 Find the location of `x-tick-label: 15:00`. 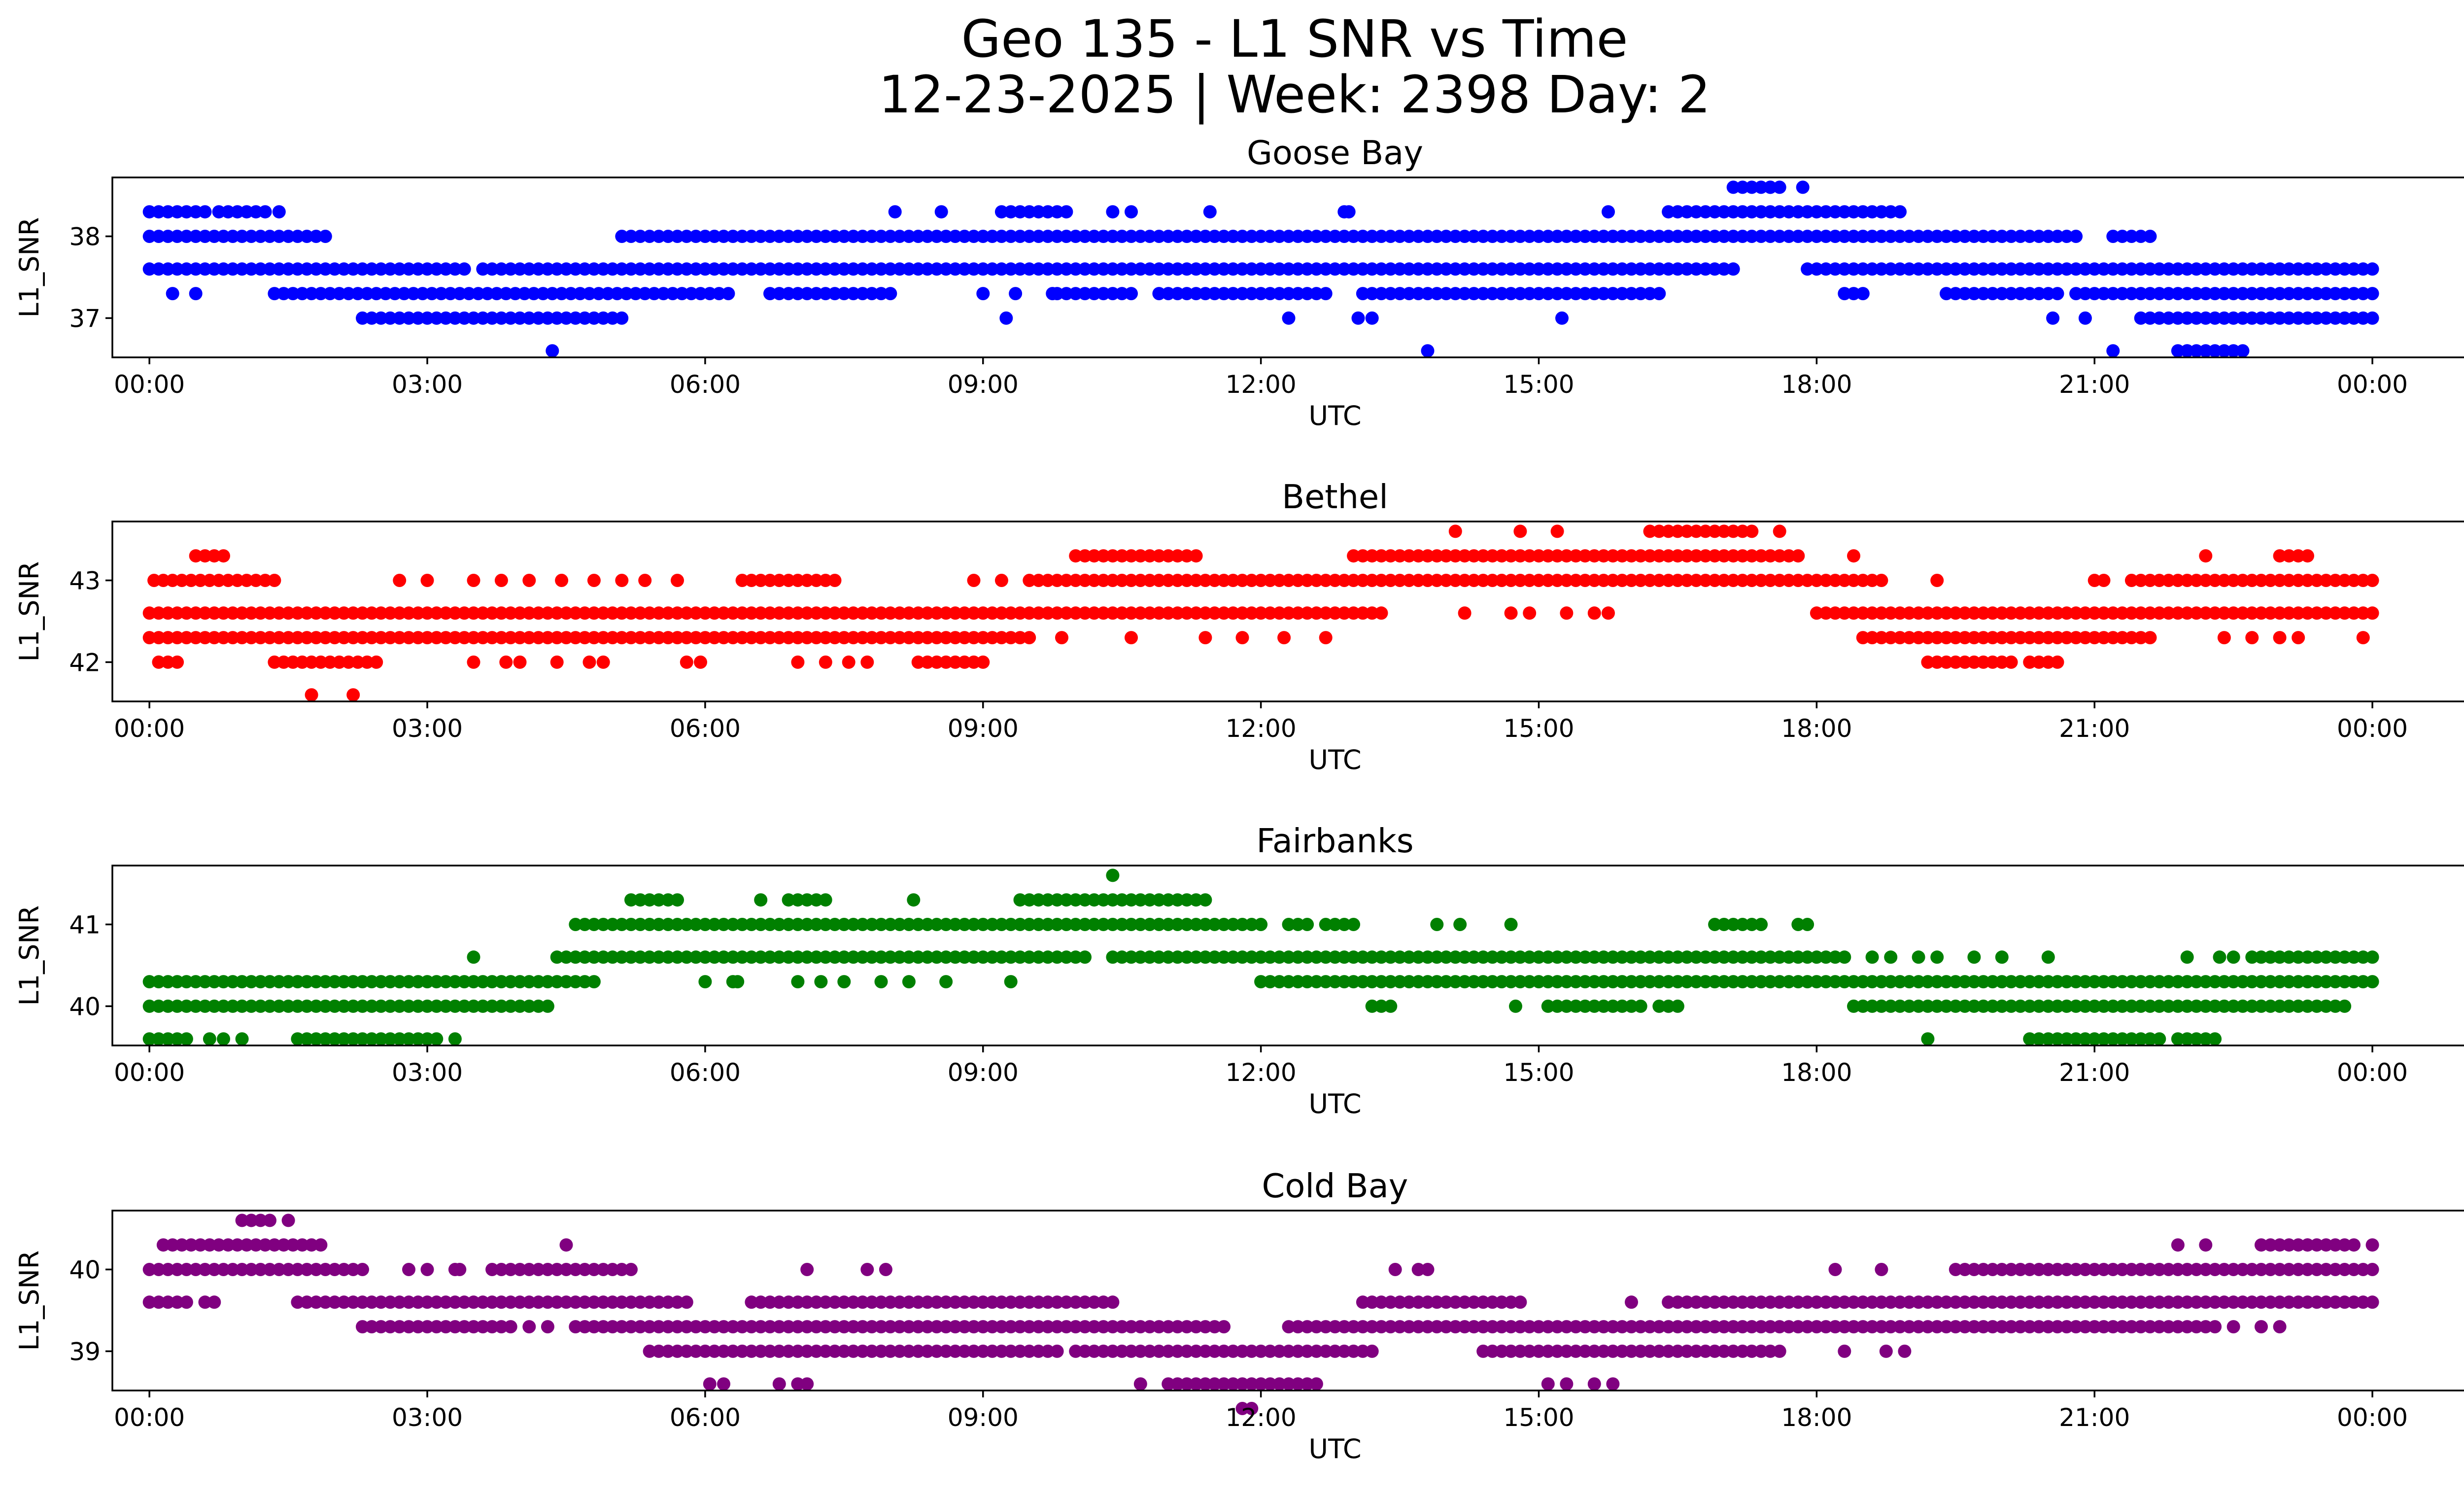

x-tick-label: 15:00 is located at coordinates (1538, 1417).